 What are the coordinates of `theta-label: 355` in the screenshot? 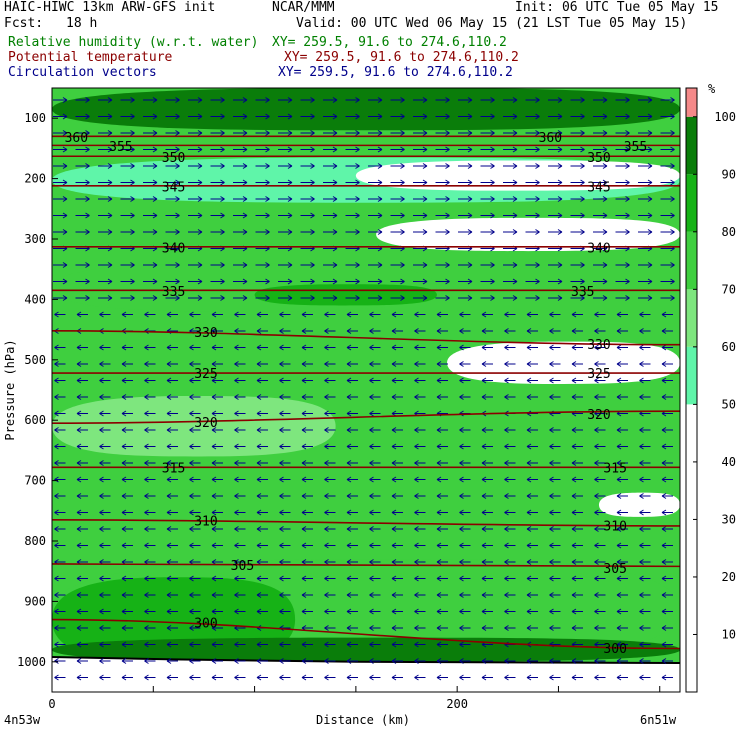 It's located at (635, 147).